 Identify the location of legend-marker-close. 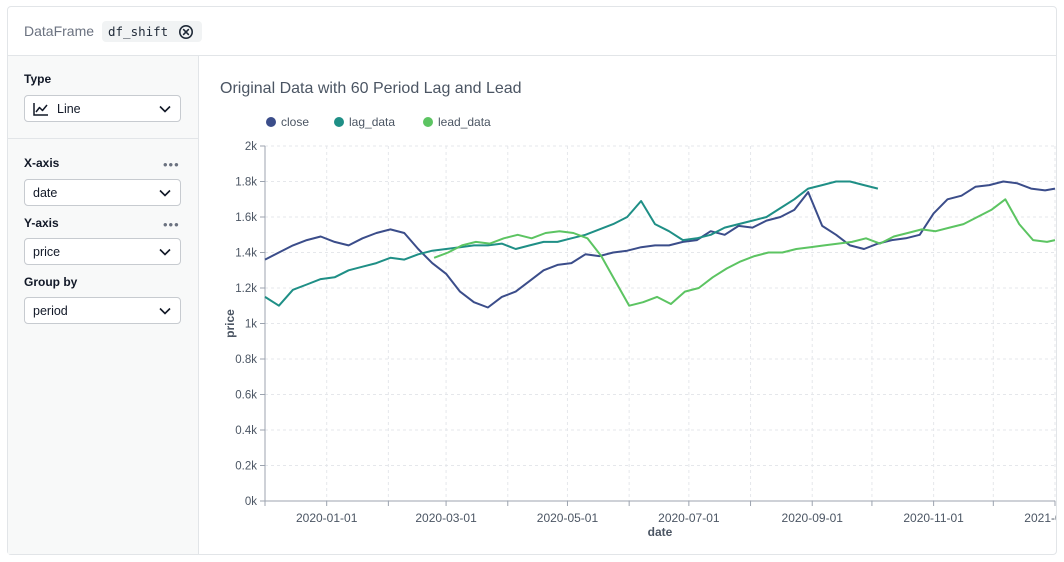
(271, 122).